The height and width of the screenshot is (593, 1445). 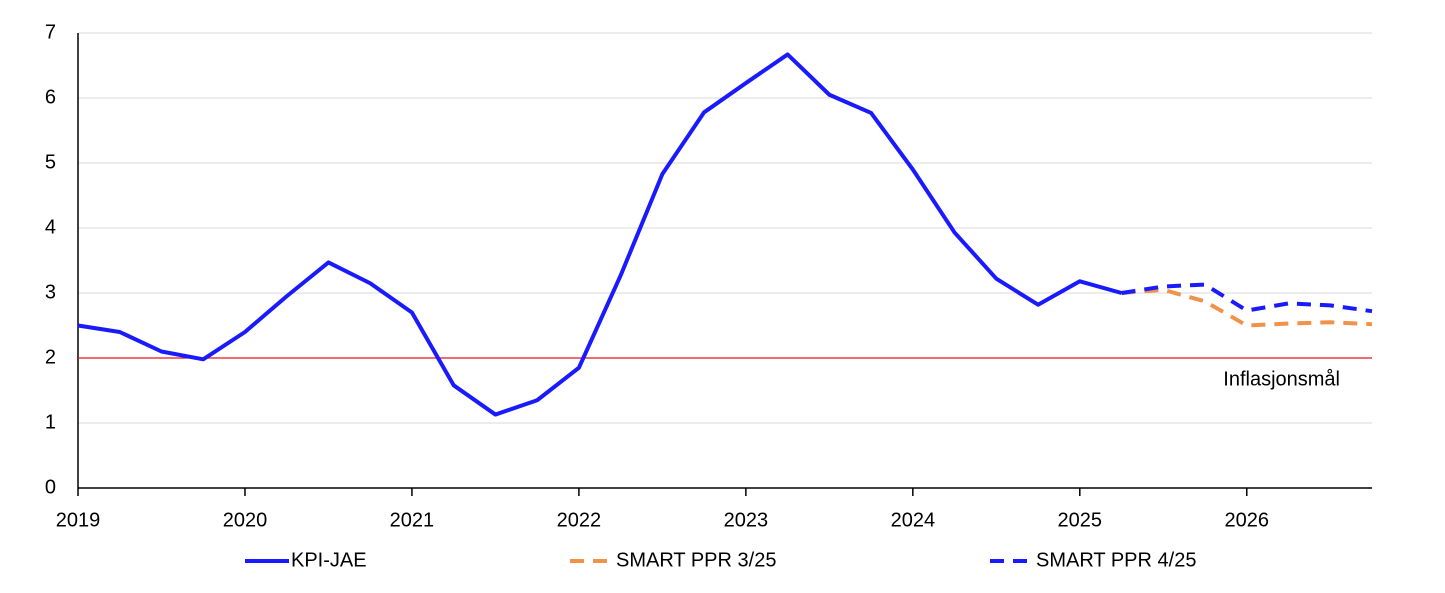 I want to click on y-tick-label: 2, so click(x=50, y=357).